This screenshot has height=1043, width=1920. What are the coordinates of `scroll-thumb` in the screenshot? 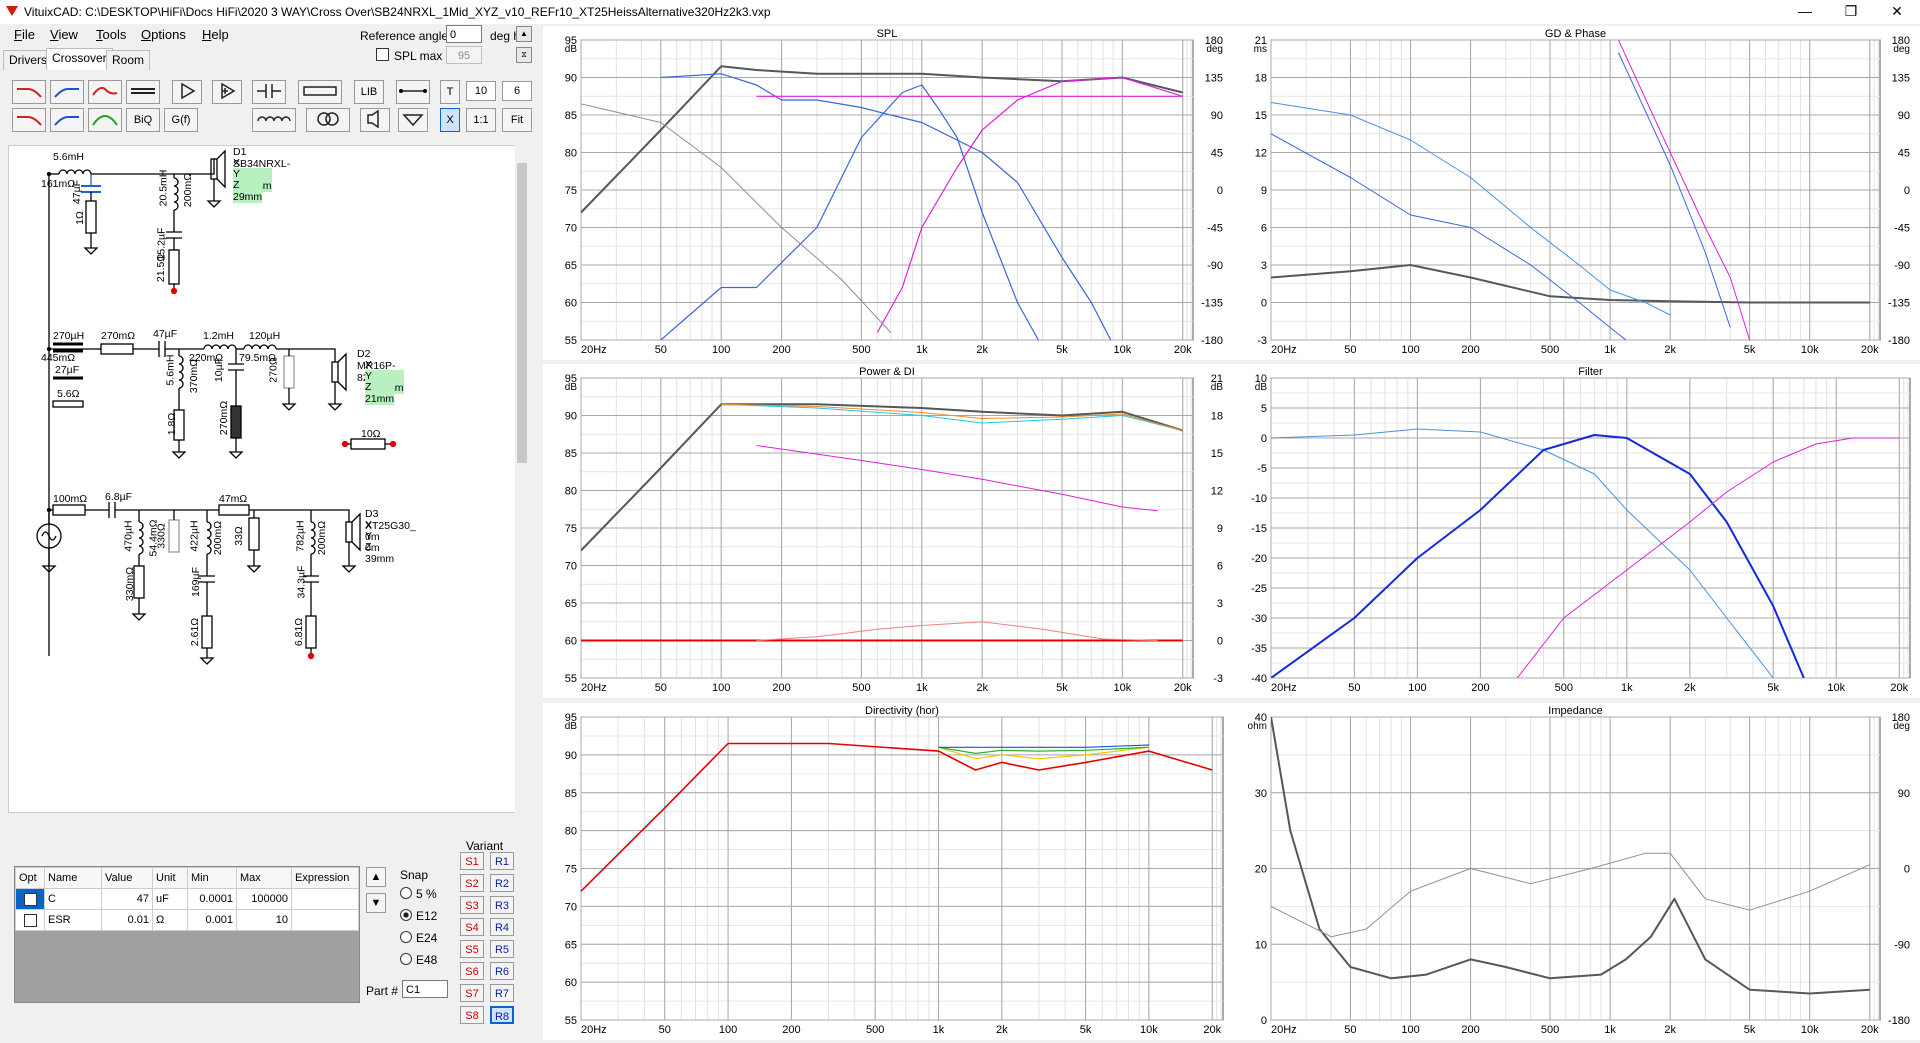 It's located at (522, 313).